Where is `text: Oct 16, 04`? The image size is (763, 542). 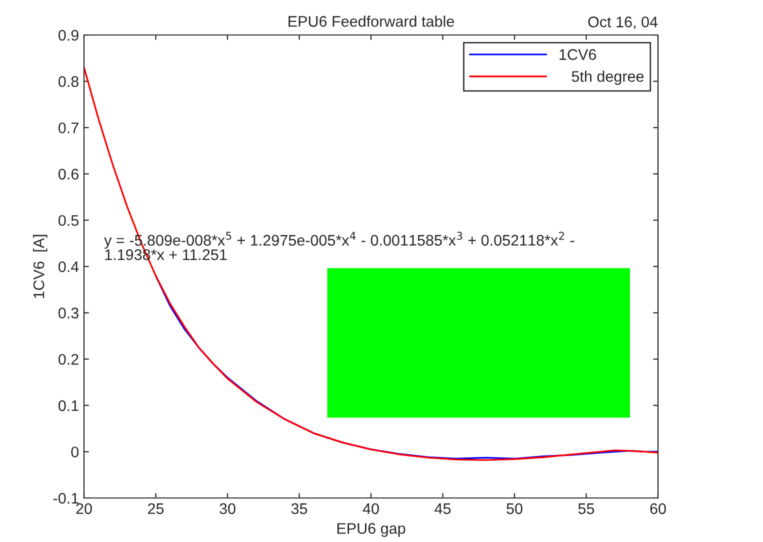 text: Oct 16, 04 is located at coordinates (623, 23).